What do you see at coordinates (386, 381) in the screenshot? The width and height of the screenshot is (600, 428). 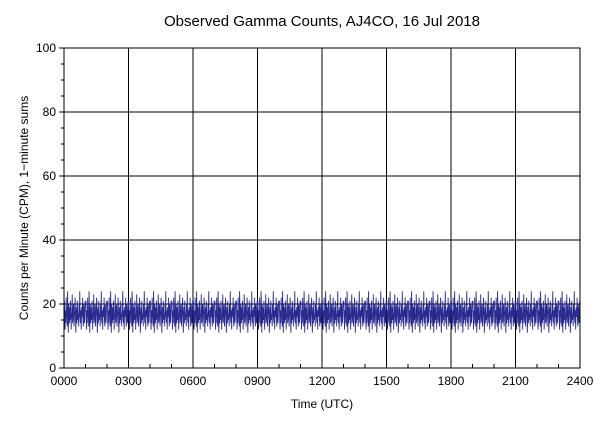 I see `x-tick-label: 1500` at bounding box center [386, 381].